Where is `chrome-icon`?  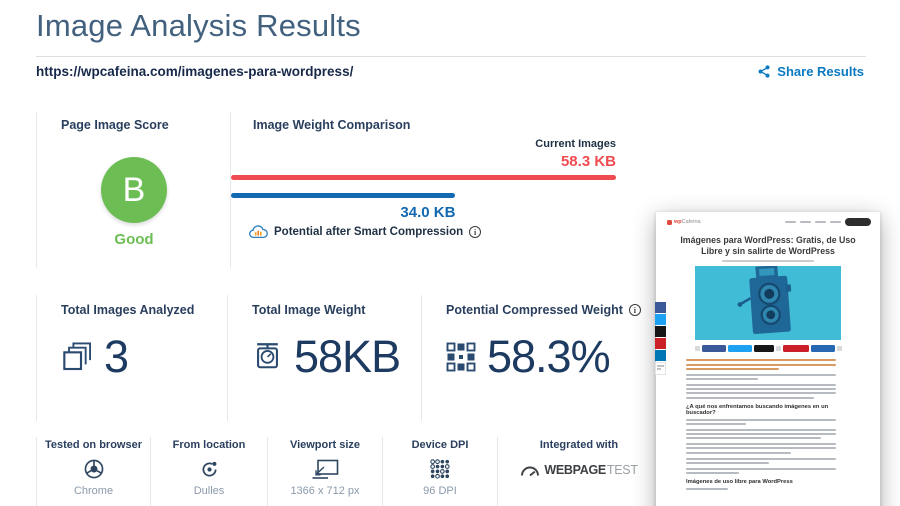
chrome-icon is located at coordinates (93, 469).